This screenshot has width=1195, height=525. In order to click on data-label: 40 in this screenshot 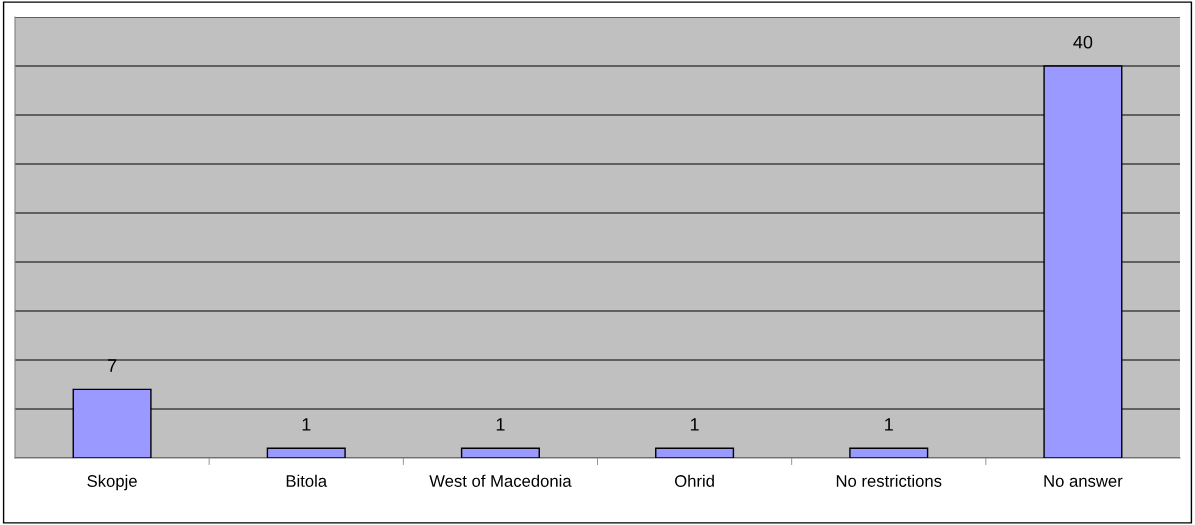, I will do `click(1083, 42)`.